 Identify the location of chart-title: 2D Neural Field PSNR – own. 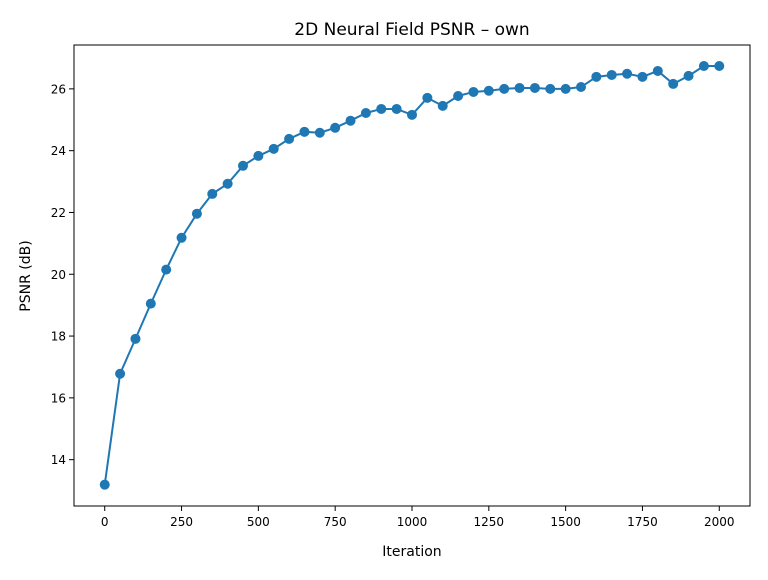
(411, 30).